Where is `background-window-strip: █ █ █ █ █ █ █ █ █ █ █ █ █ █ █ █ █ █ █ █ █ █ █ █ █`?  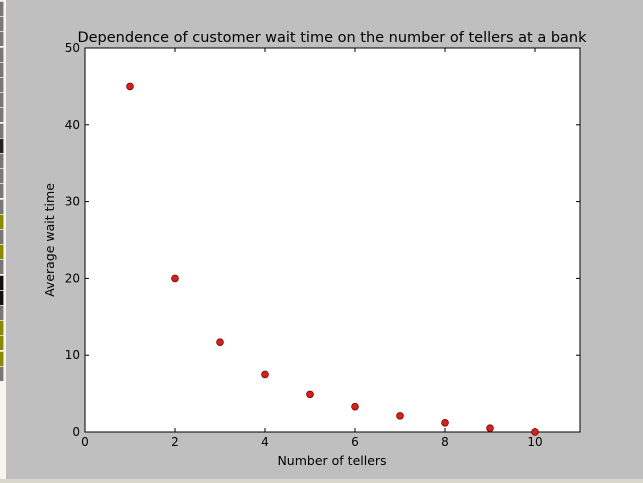
background-window-strip: █ █ █ █ █ █ █ █ █ █ █ █ █ █ █ █ █ █ █ █ █ █ █ █ █ is located at coordinates (3, 241).